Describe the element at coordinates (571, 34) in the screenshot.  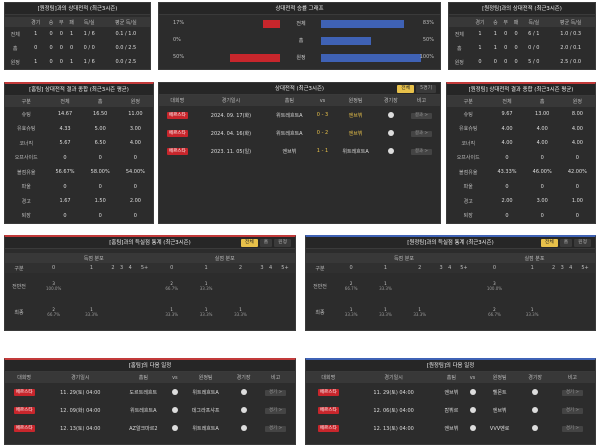
I see `table-cell: 1.0 / 0.3` at that location.